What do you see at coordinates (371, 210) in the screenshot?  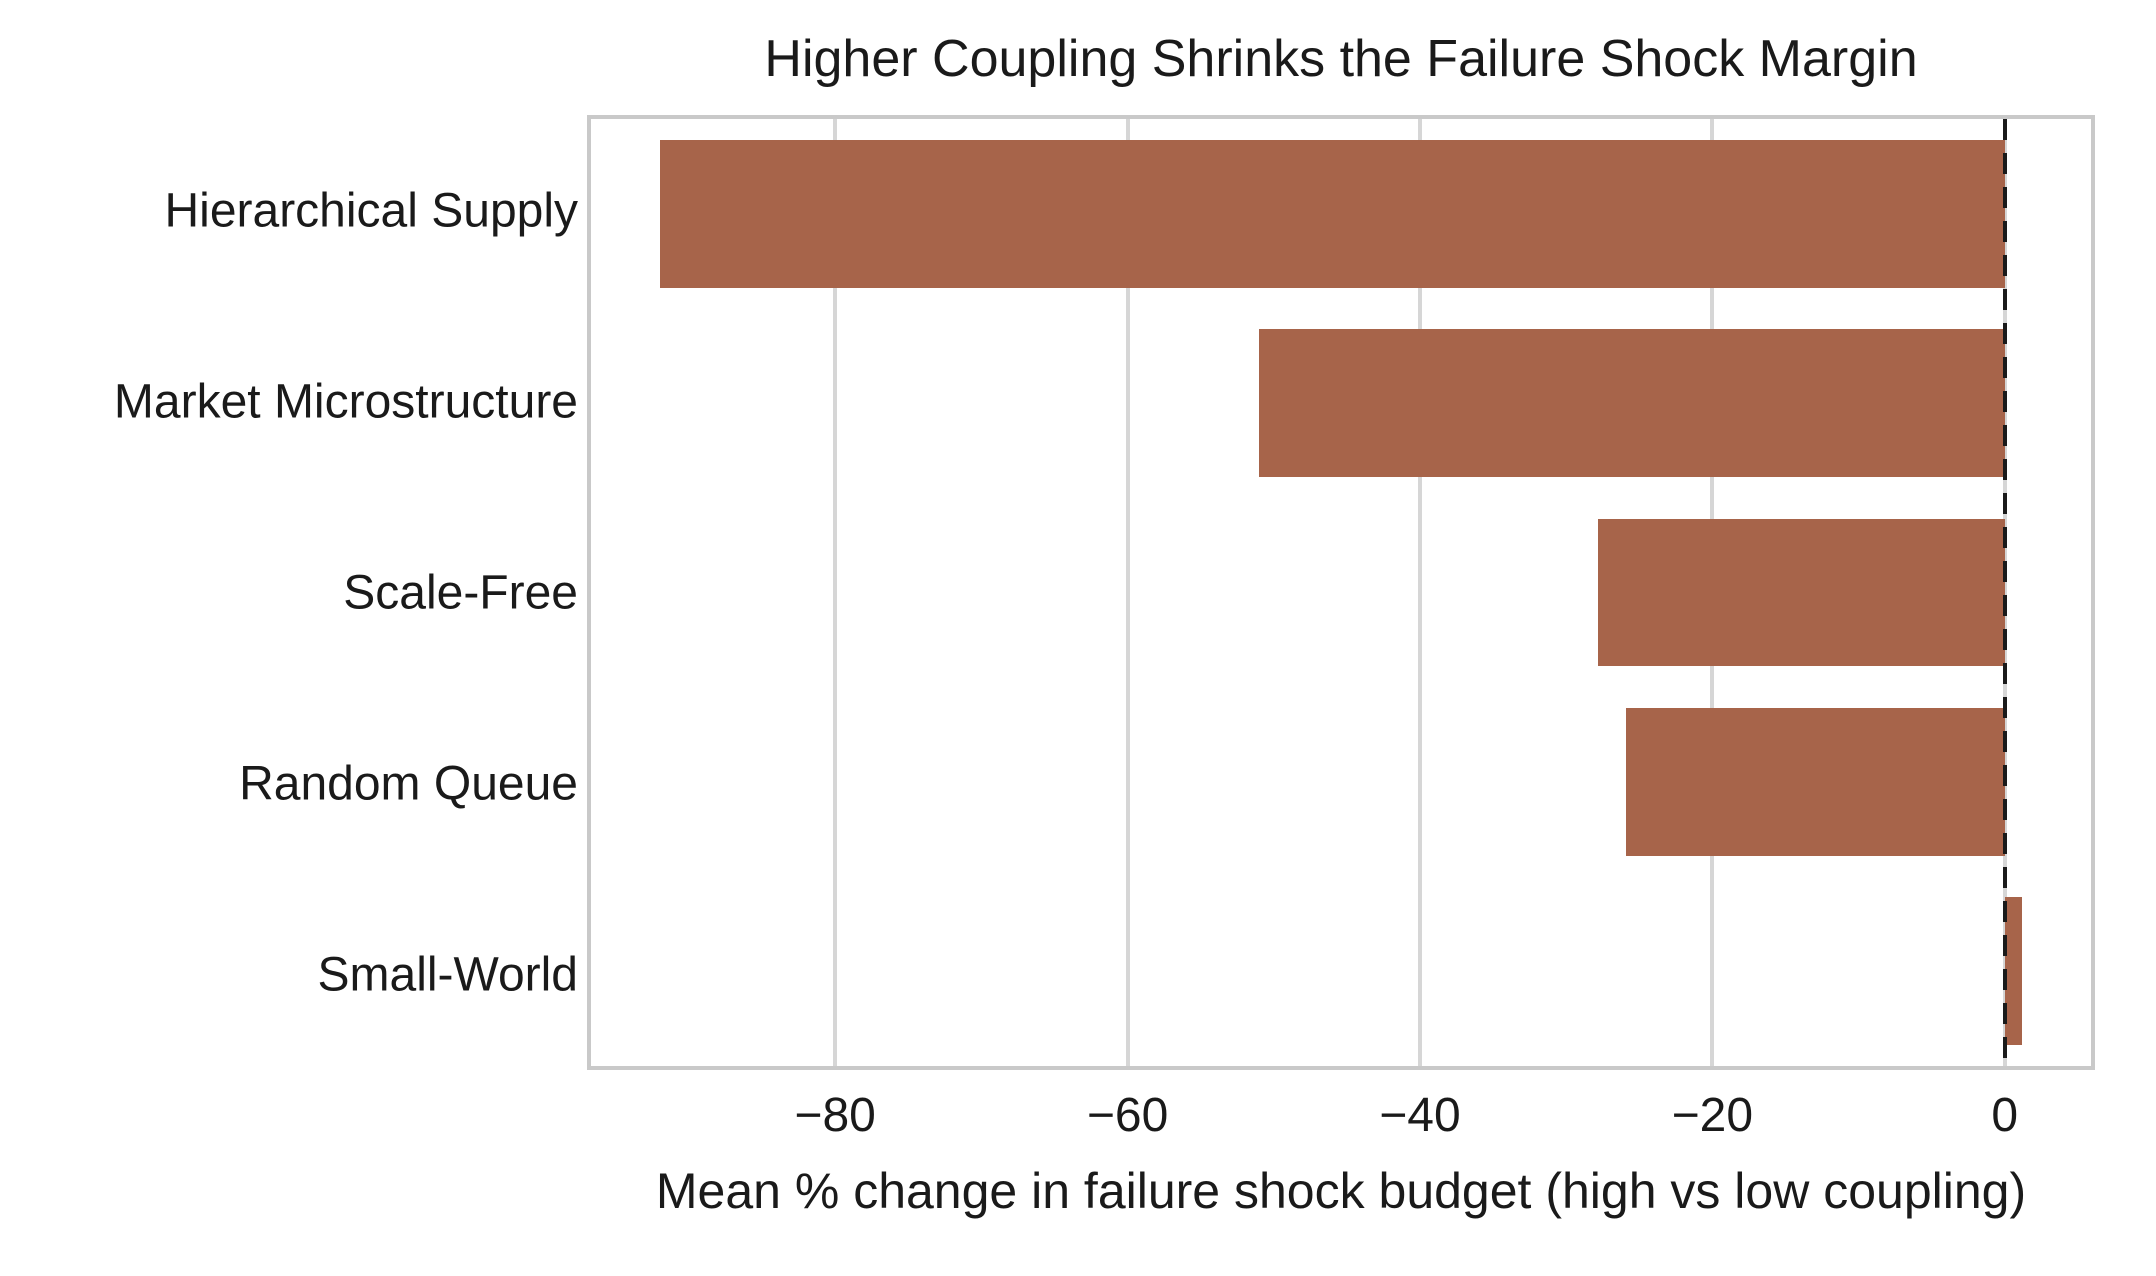 I see `y-tick-label-hierarchical-supply: Hierarchical Supply` at bounding box center [371, 210].